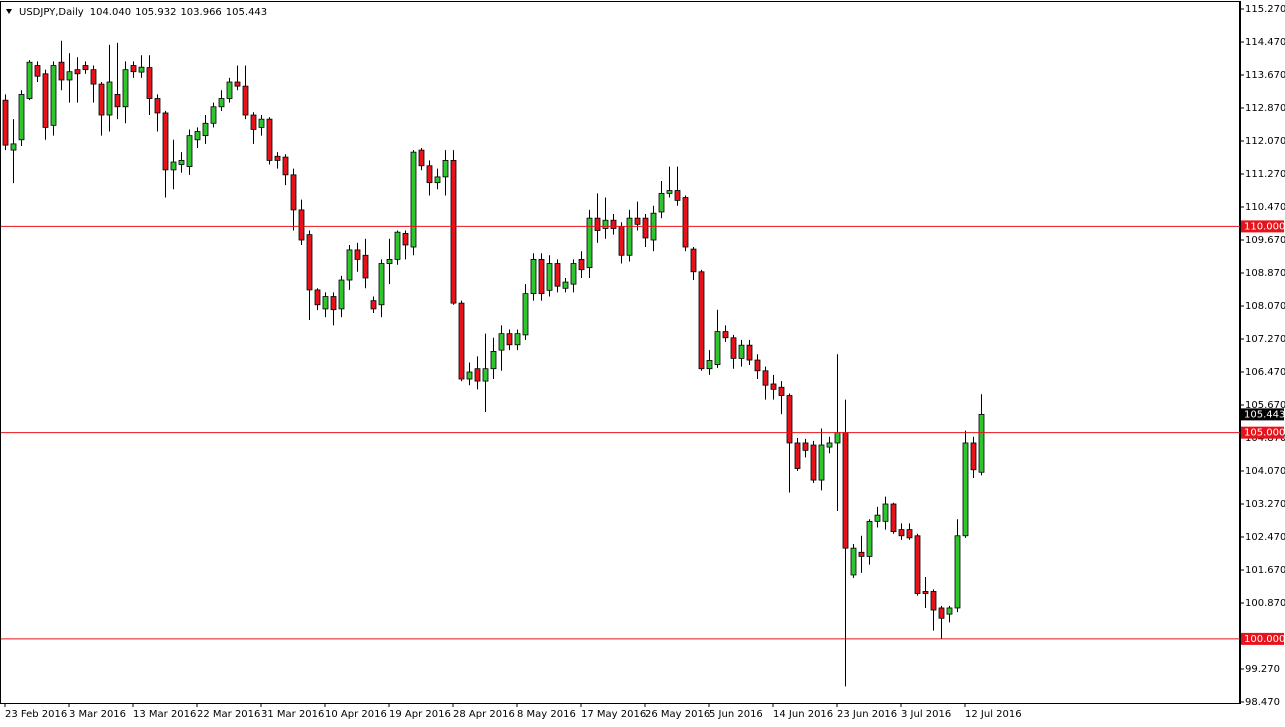 This screenshot has height=727, width=1285. What do you see at coordinates (993, 714) in the screenshot?
I see `x-tick-label: 12 Jul 2016` at bounding box center [993, 714].